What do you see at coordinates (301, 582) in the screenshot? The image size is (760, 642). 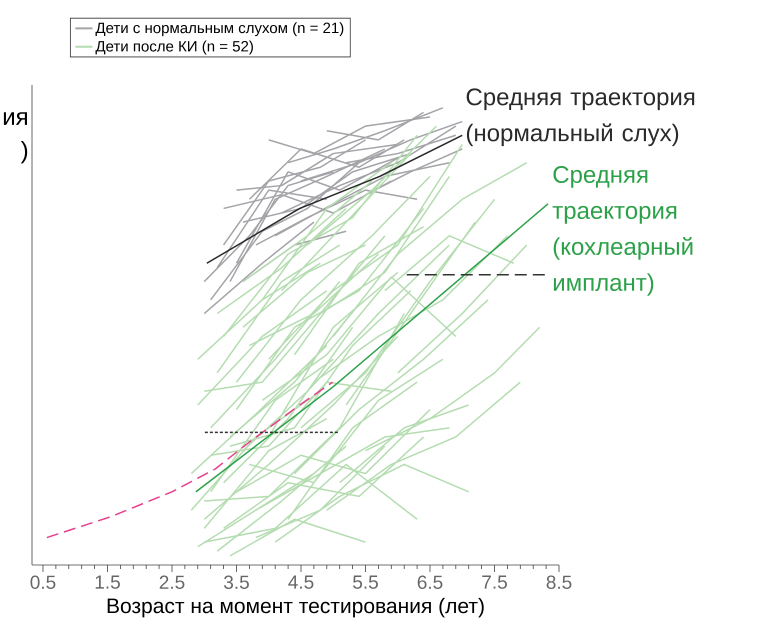 I see `x-tick-label: 4.5` at bounding box center [301, 582].